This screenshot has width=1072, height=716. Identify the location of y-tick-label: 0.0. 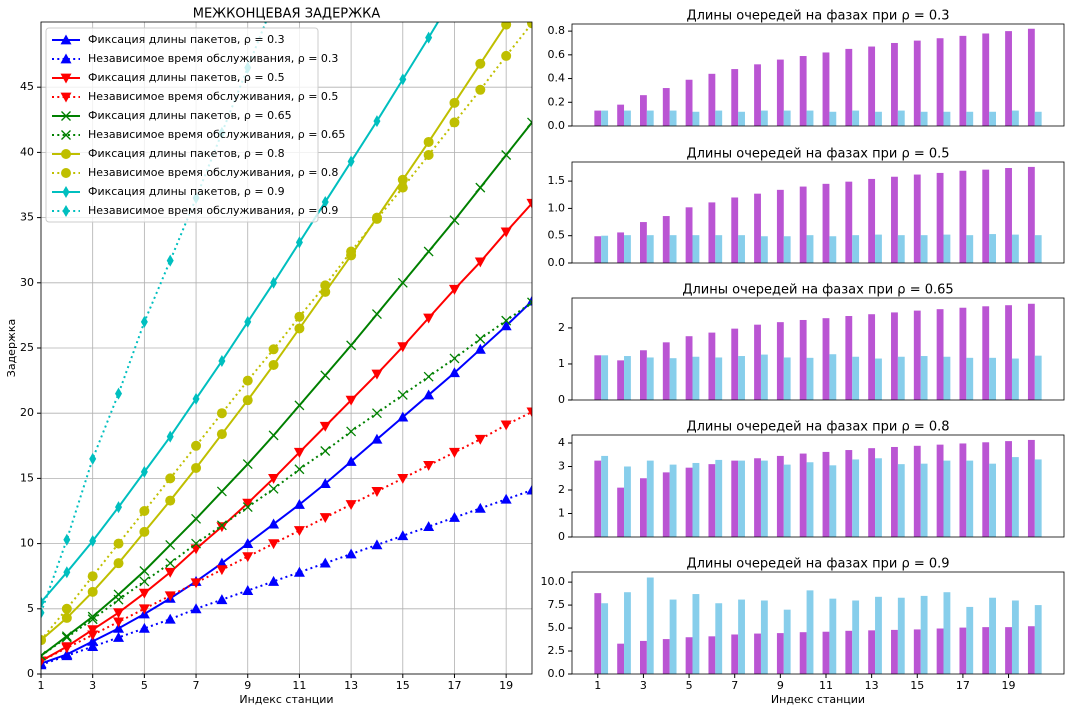
(557, 673).